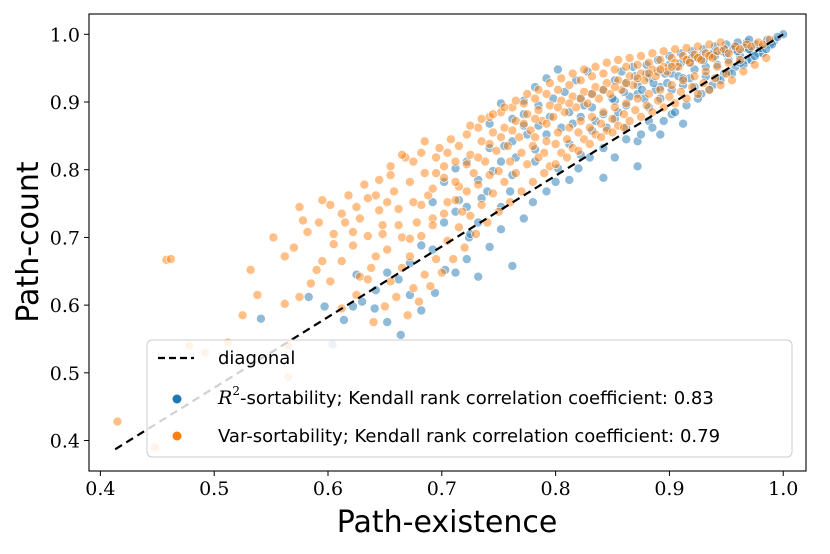 This screenshot has width=830, height=554. What do you see at coordinates (224, 398) in the screenshot?
I see `legend-r2-symbol: R` at bounding box center [224, 398].